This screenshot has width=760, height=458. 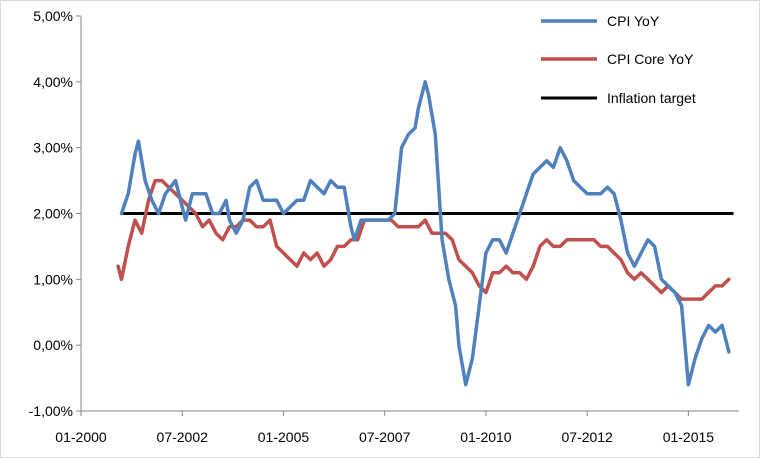 I want to click on y-tick-label: 4,00%, so click(x=53, y=82).